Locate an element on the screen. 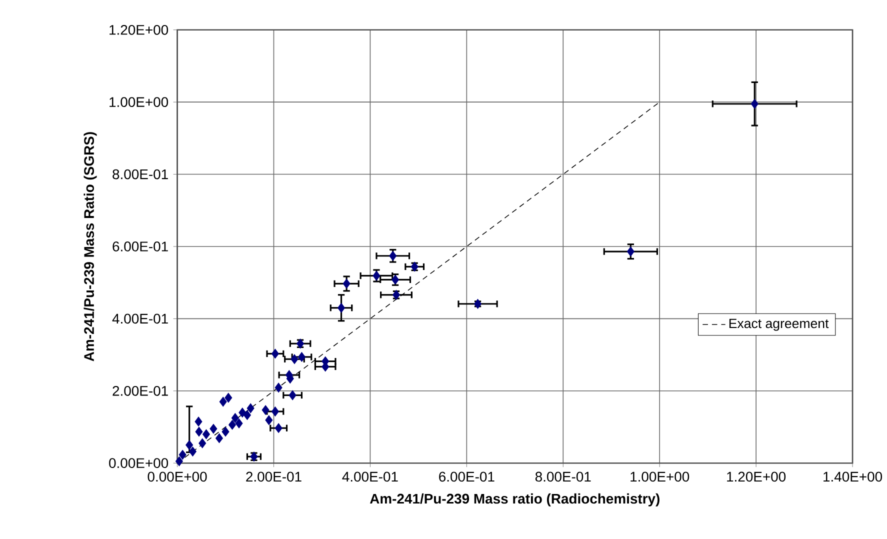  x-tick-label: 0.00E+00 is located at coordinates (177, 477).